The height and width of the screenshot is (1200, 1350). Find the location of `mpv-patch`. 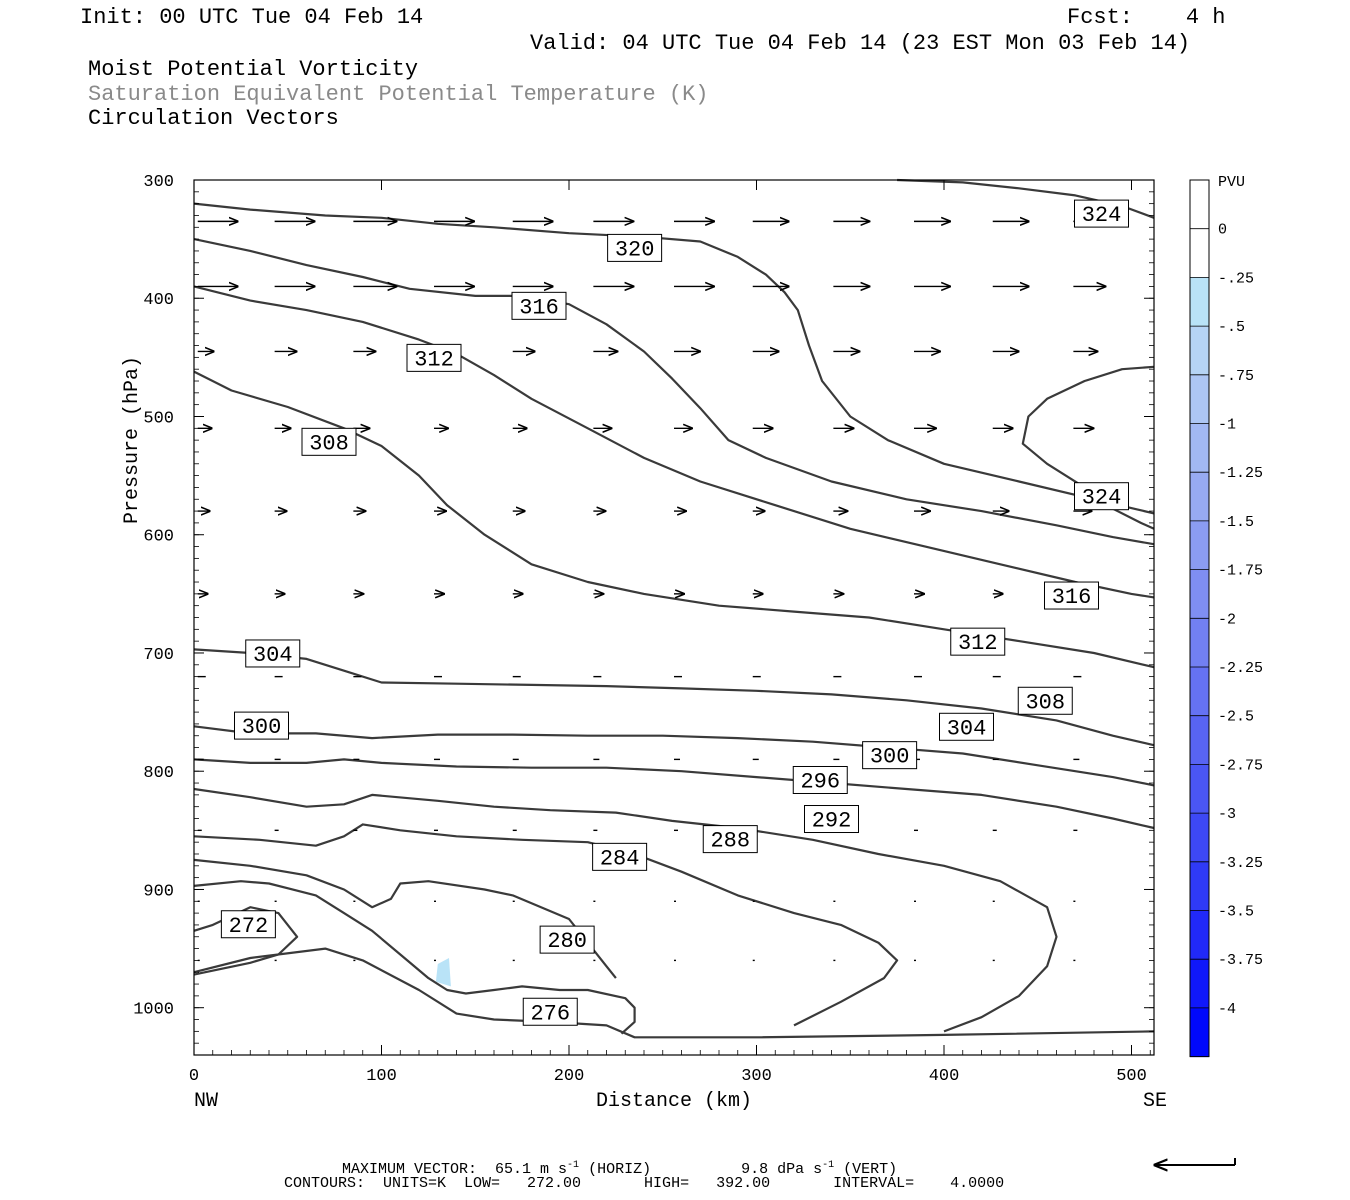

mpv-patch is located at coordinates (443, 972).